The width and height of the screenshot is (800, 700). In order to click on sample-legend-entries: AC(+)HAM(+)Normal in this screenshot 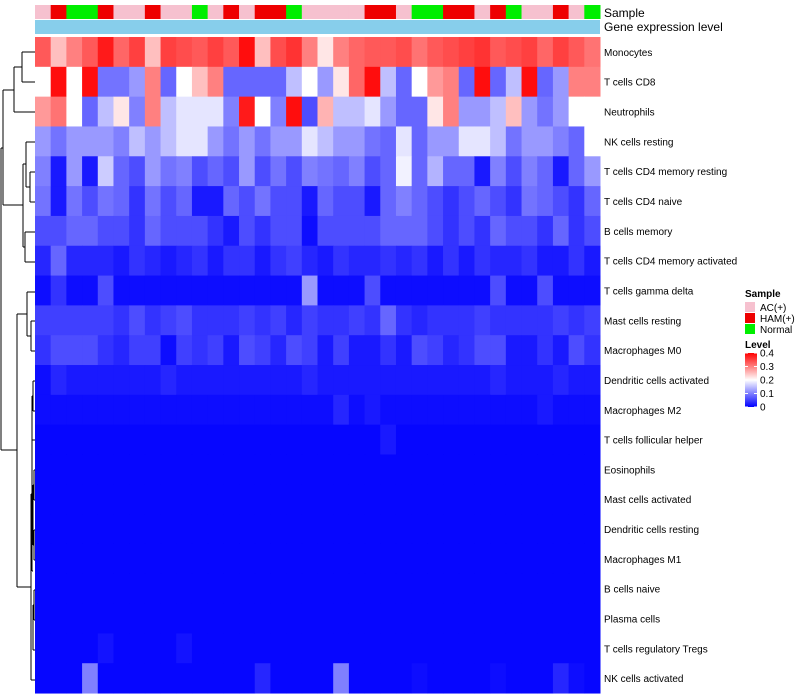, I will do `click(770, 319)`.